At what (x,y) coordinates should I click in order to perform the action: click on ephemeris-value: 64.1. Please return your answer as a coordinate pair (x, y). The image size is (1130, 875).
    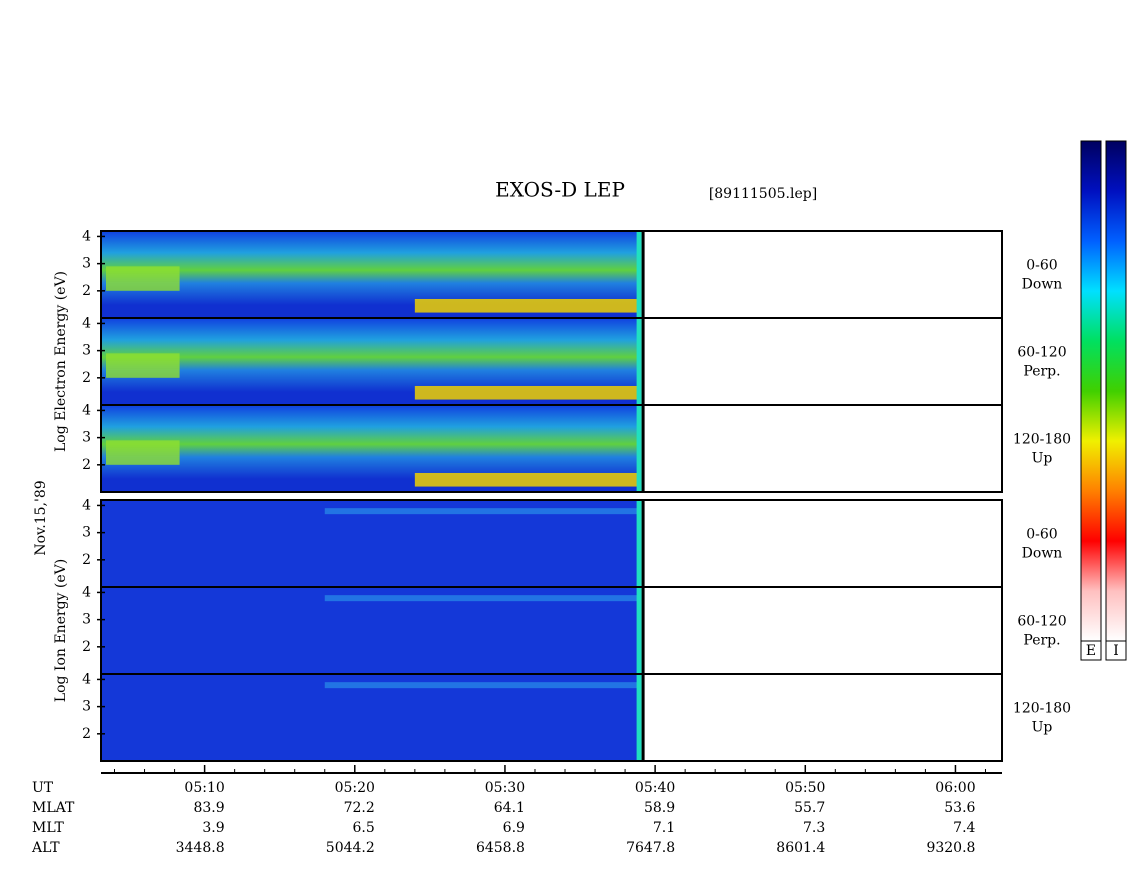
    Looking at the image, I should click on (509, 808).